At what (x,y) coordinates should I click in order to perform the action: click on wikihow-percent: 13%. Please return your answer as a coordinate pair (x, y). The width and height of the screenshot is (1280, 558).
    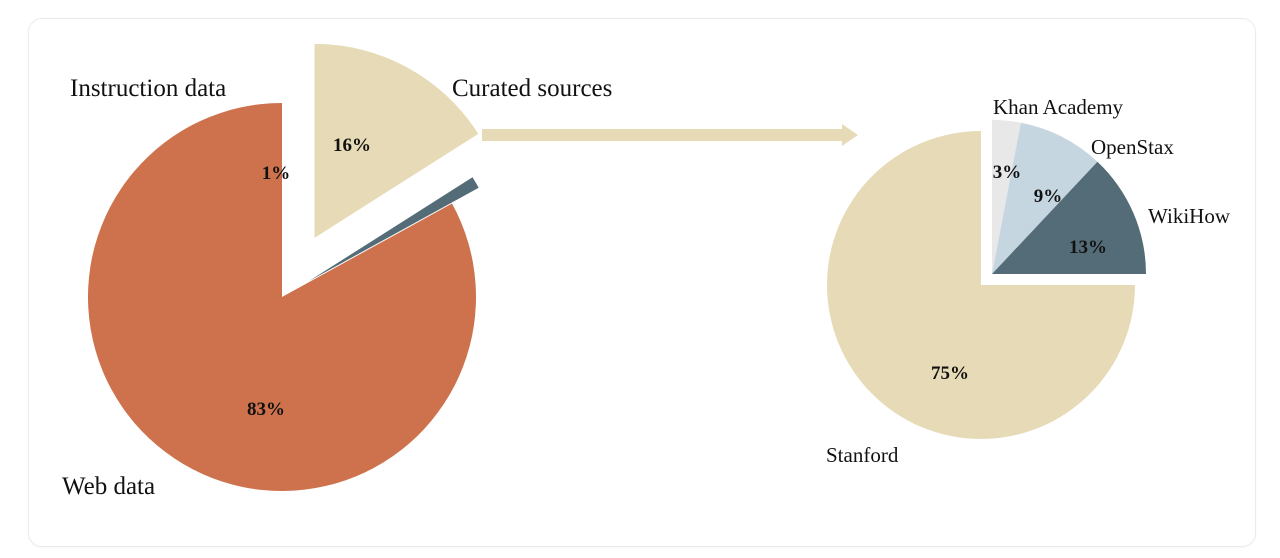
    Looking at the image, I should click on (1088, 247).